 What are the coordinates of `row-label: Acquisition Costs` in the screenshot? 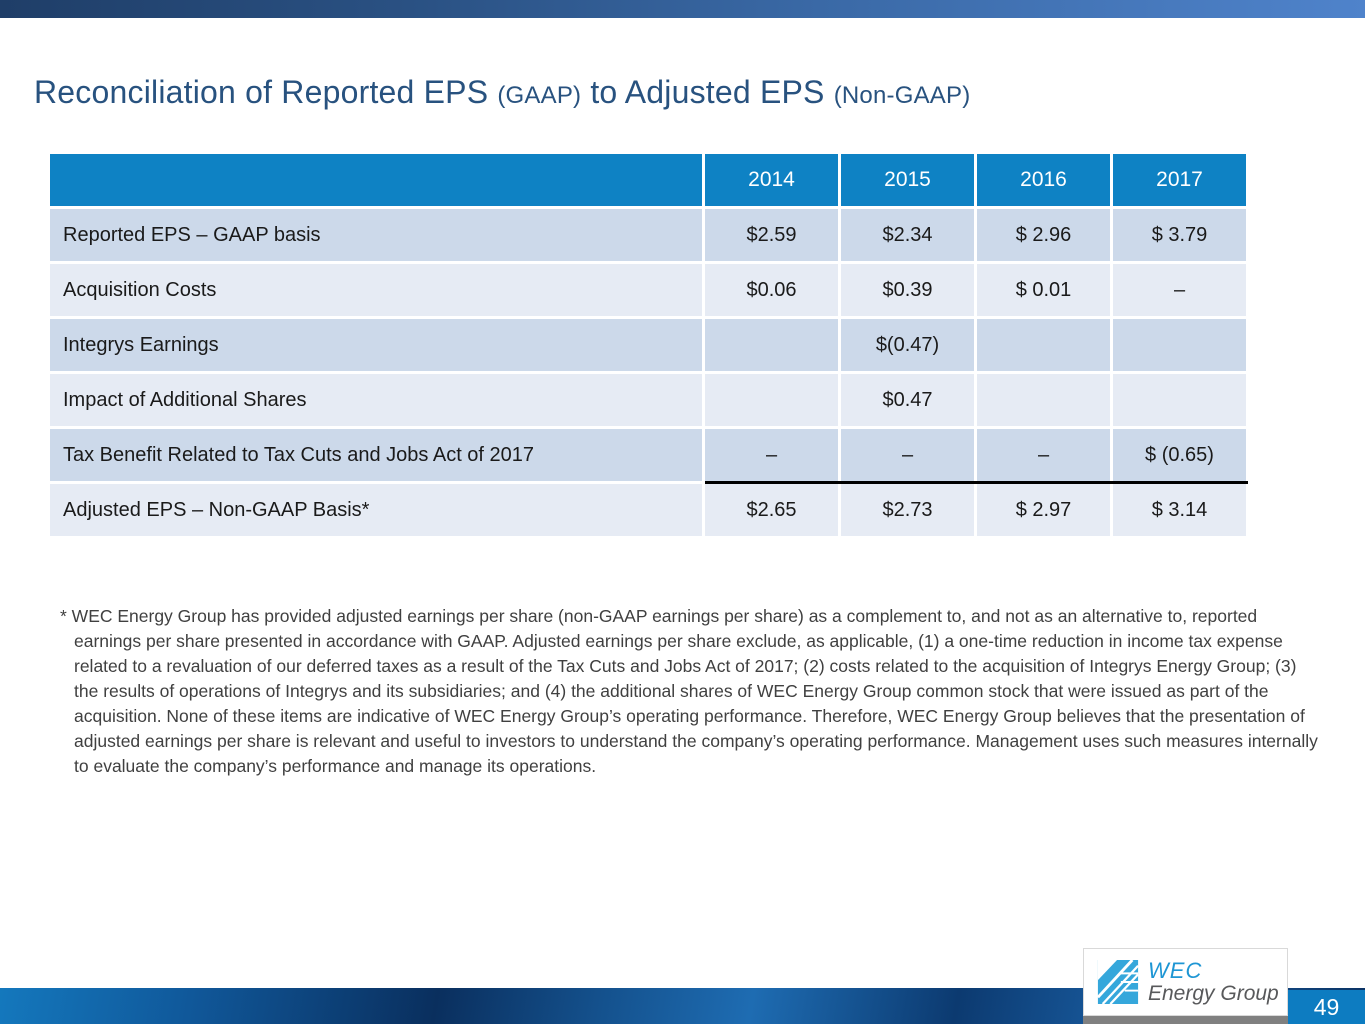 It's located at (376, 290).